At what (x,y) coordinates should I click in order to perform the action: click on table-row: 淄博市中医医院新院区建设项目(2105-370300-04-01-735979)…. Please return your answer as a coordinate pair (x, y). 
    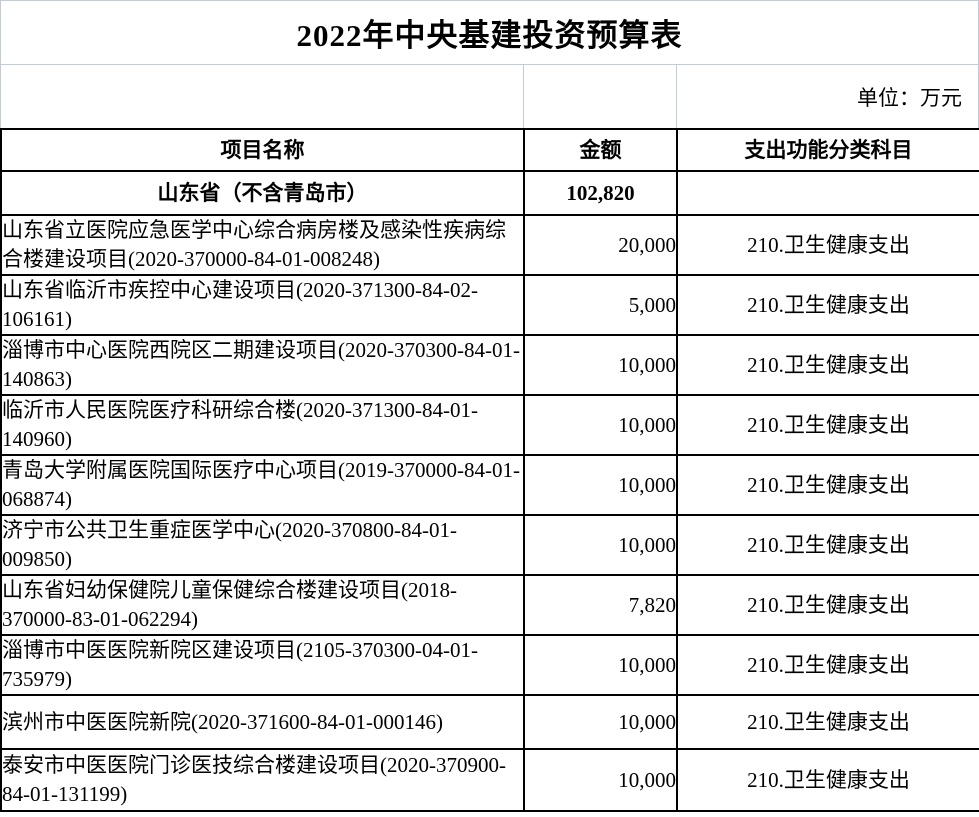
    Looking at the image, I should click on (489, 665).